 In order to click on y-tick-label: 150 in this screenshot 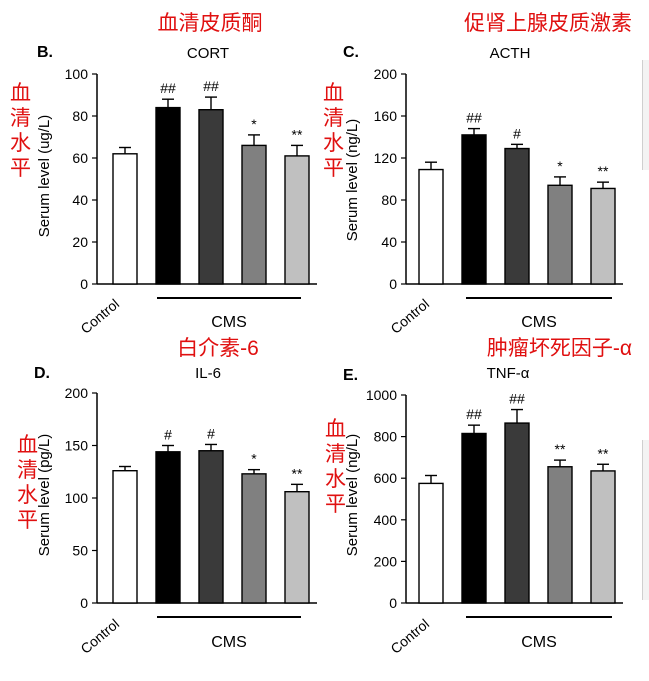, I will do `click(77, 446)`.